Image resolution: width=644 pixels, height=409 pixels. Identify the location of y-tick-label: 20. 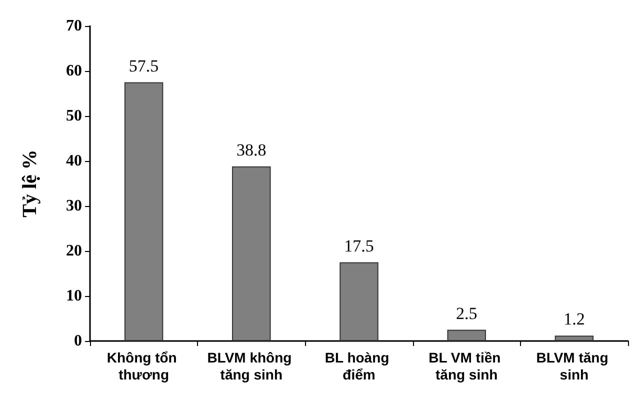
(74, 251).